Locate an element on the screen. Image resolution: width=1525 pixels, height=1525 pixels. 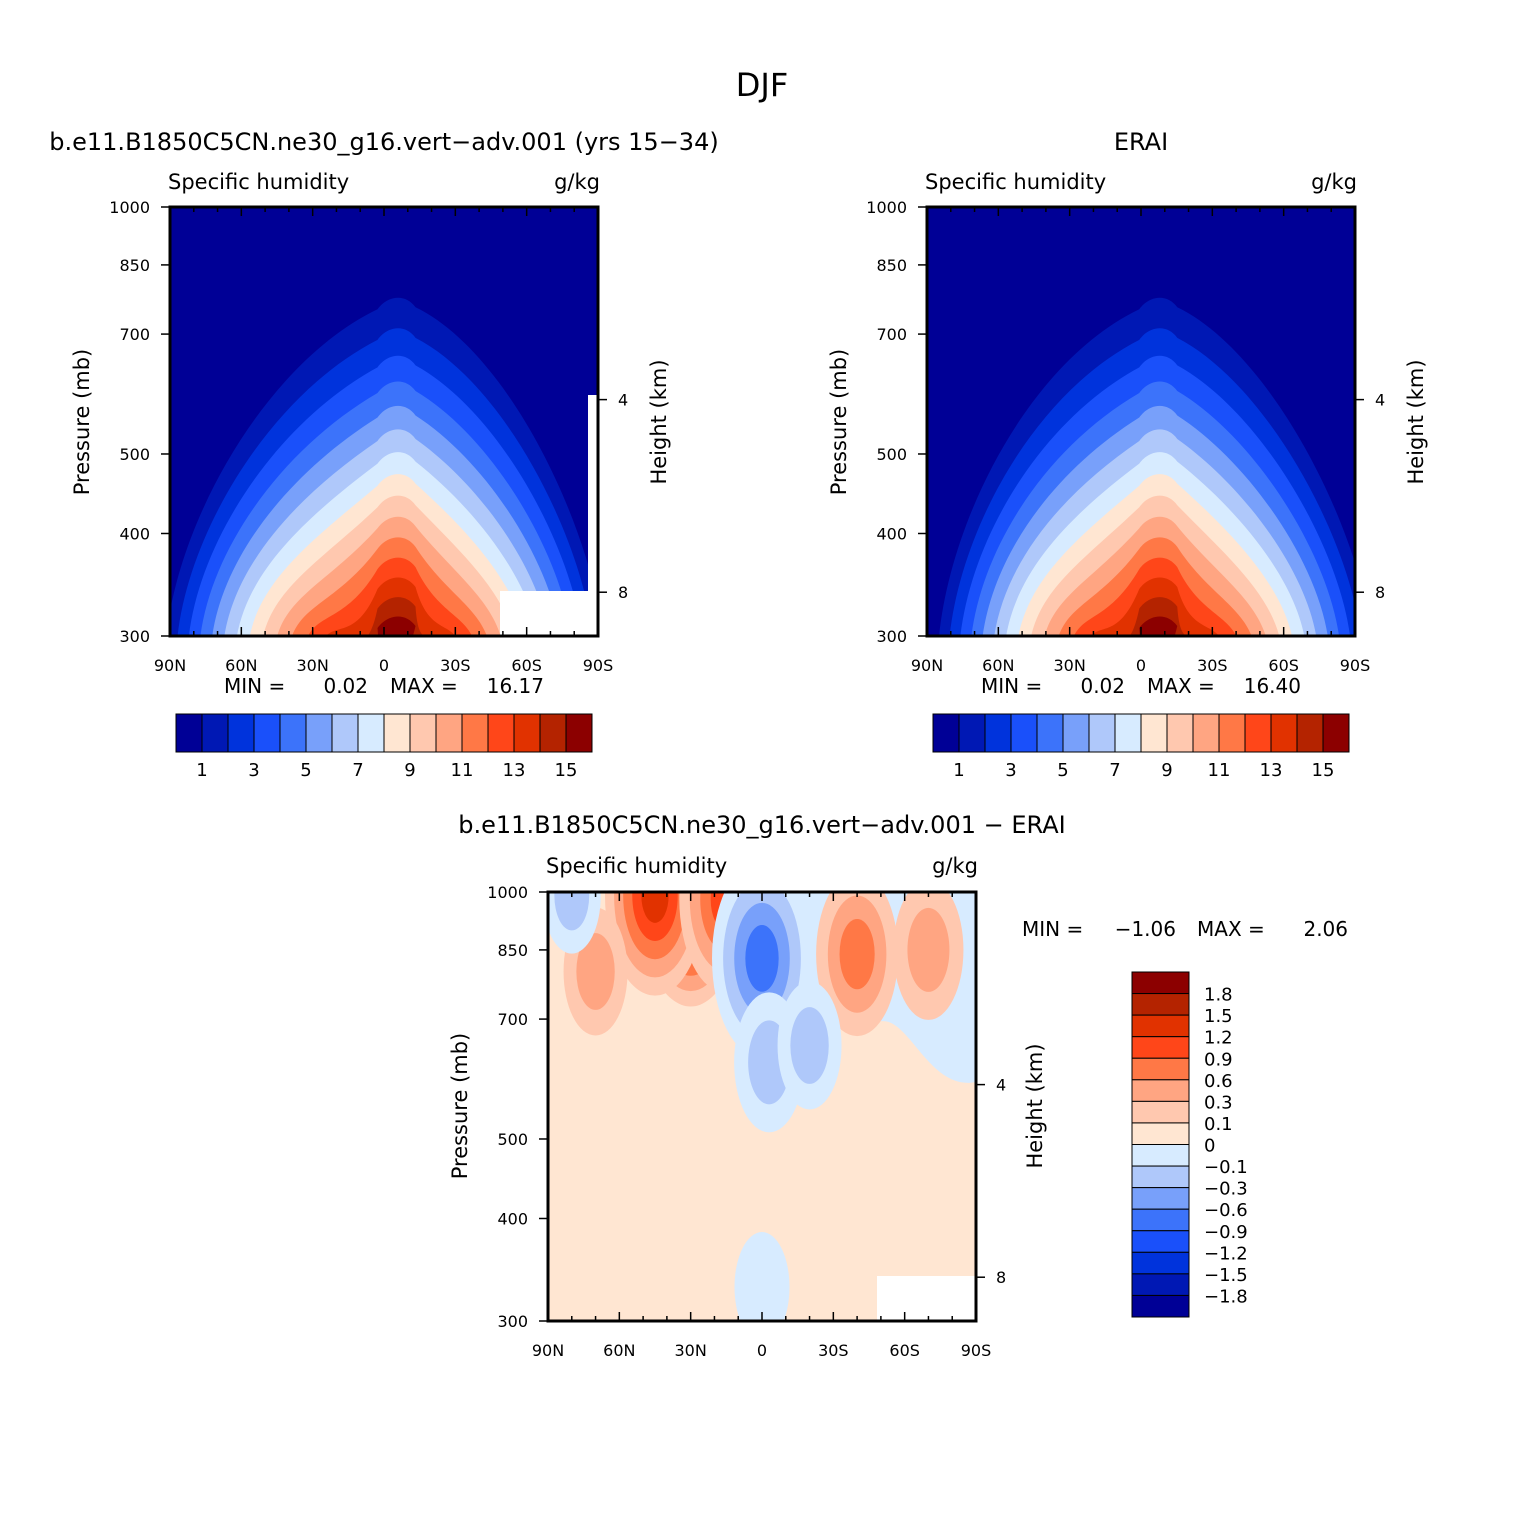
p1-colorbar-label: 7 is located at coordinates (357, 770).